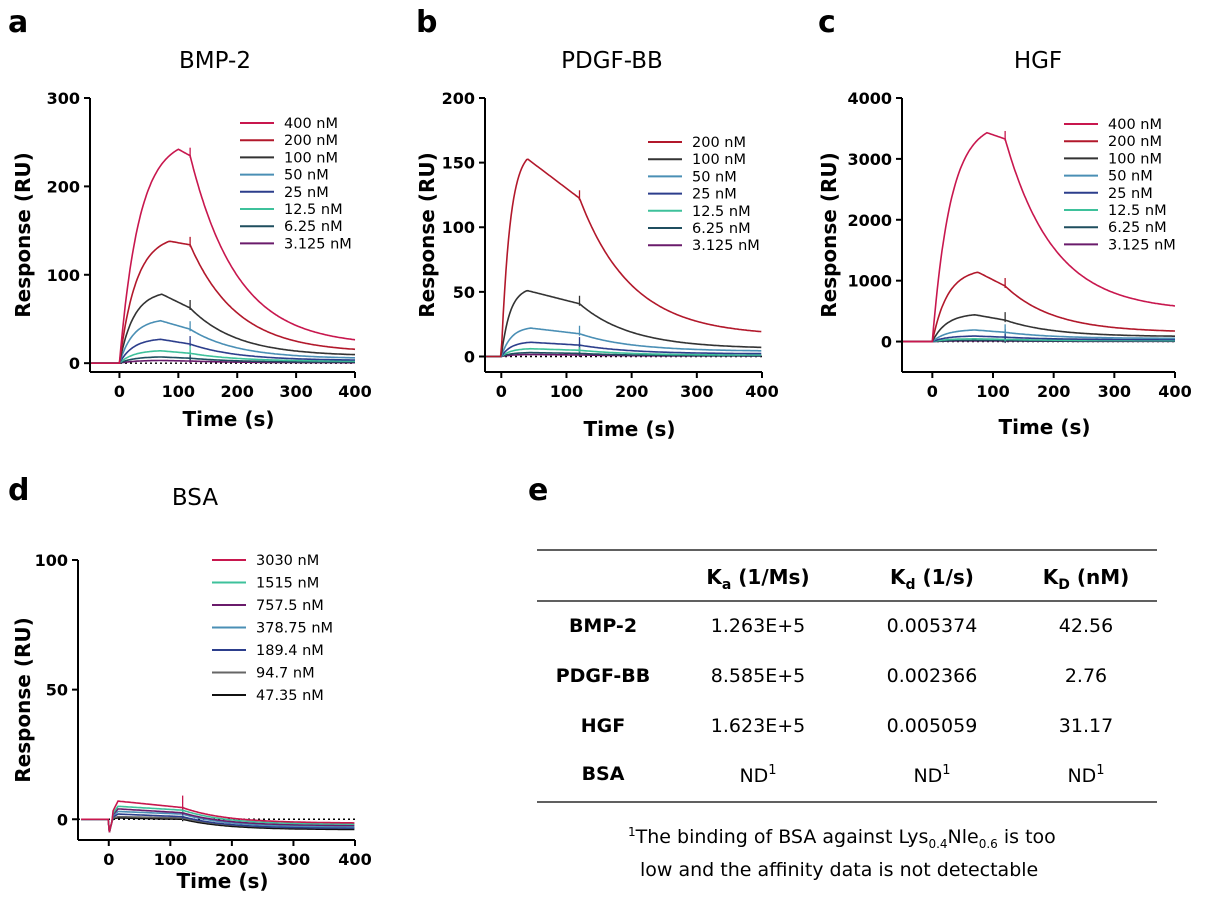  I want to click on legend-label-b: 100 nM, so click(719, 160).